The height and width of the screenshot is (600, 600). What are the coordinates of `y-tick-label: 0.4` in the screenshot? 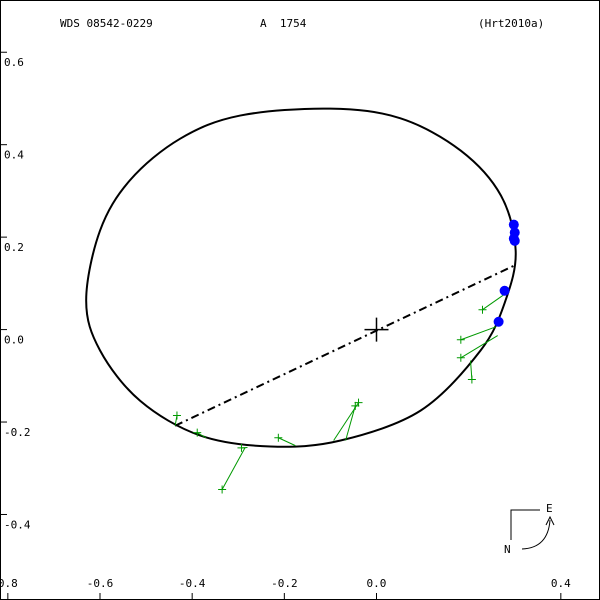 It's located at (14, 155).